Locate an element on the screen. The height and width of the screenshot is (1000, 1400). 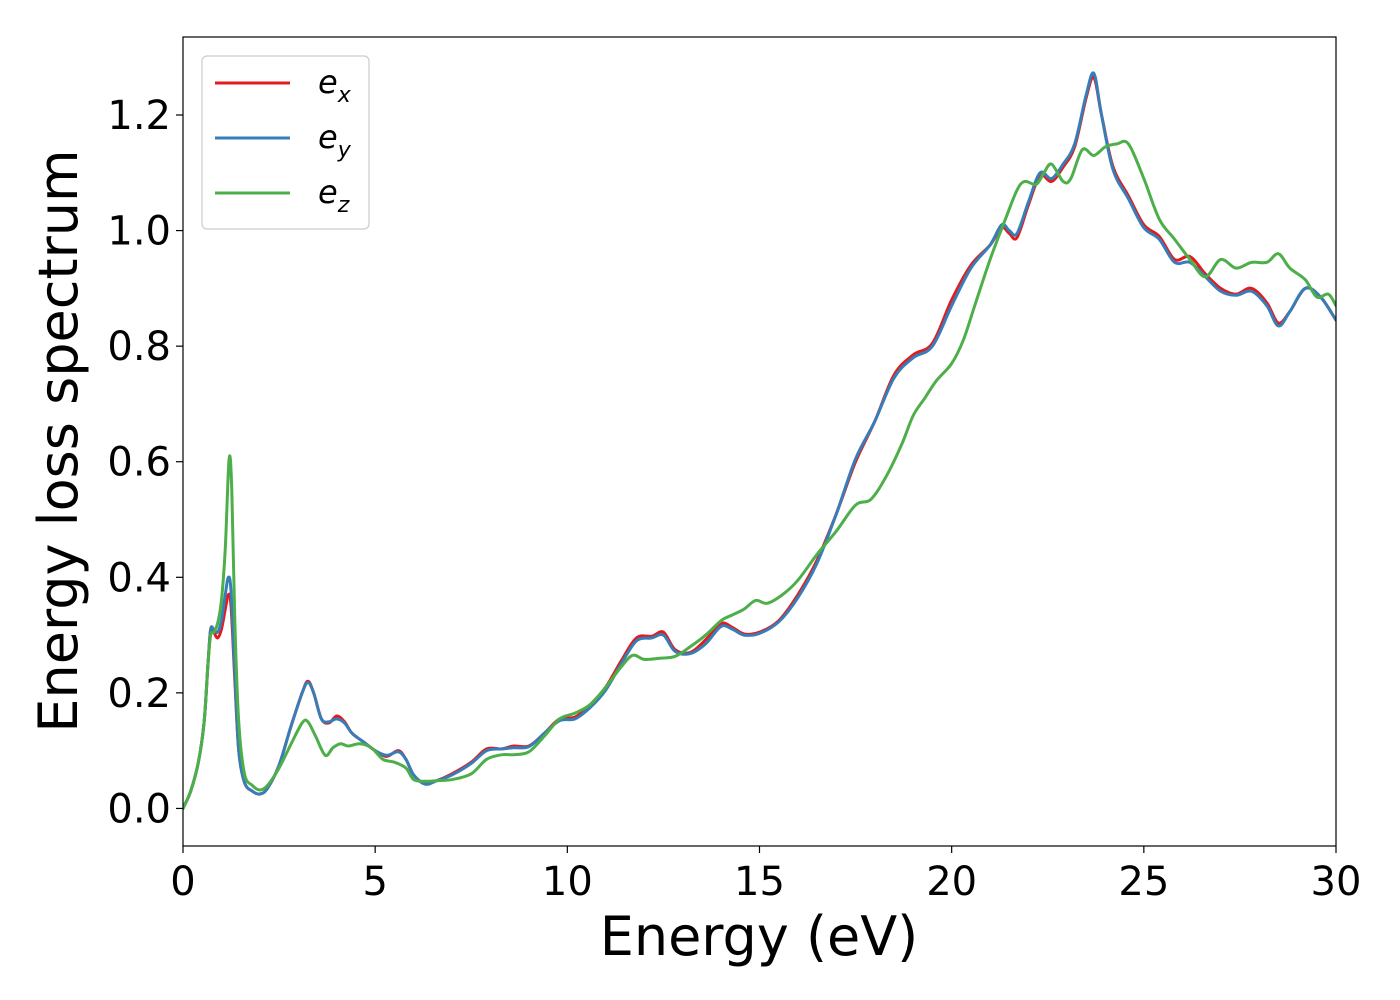
x-tick-label: 5 is located at coordinates (374, 882).